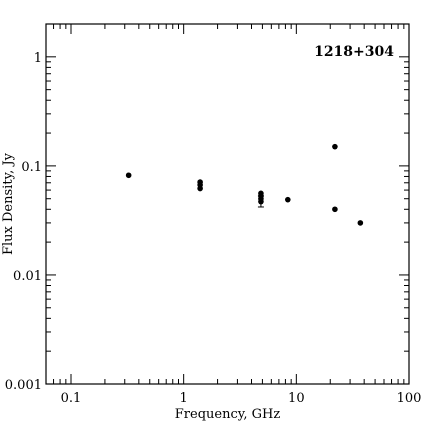  Describe the element at coordinates (8, 203) in the screenshot. I see `y-axis-title: Flux Density, Jy` at that location.